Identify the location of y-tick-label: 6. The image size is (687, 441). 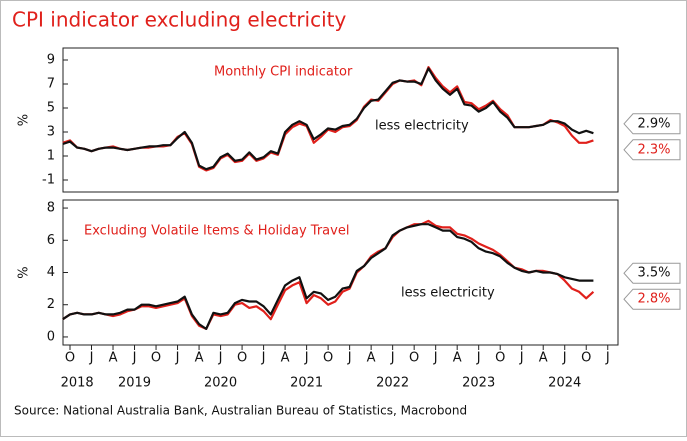
(51, 240).